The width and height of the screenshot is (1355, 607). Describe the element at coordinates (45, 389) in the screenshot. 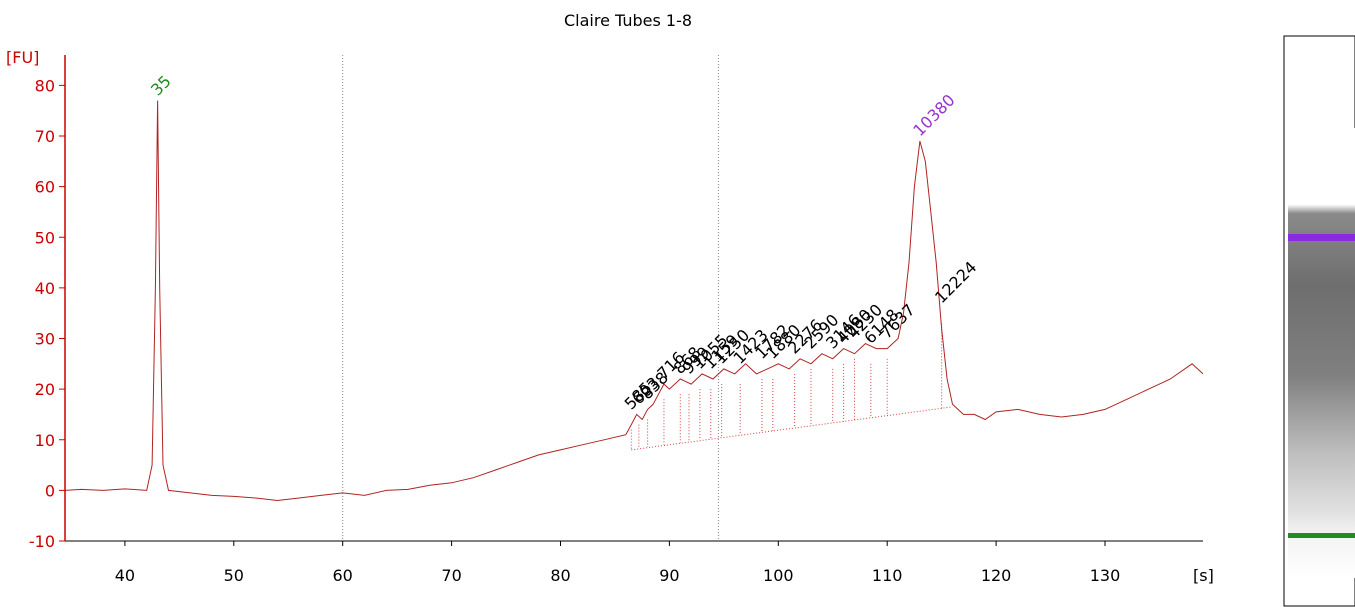

I see `y-tick-label: 20` at that location.